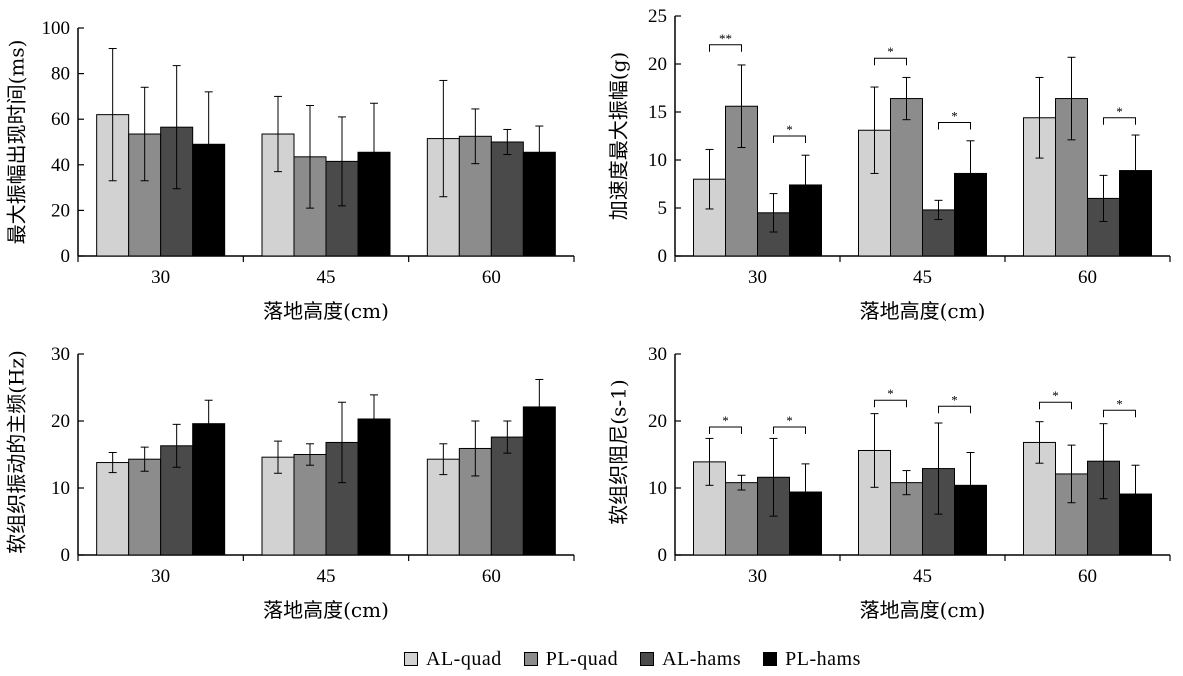 The height and width of the screenshot is (676, 1183). I want to click on y-tick-label: 100, so click(56, 28).